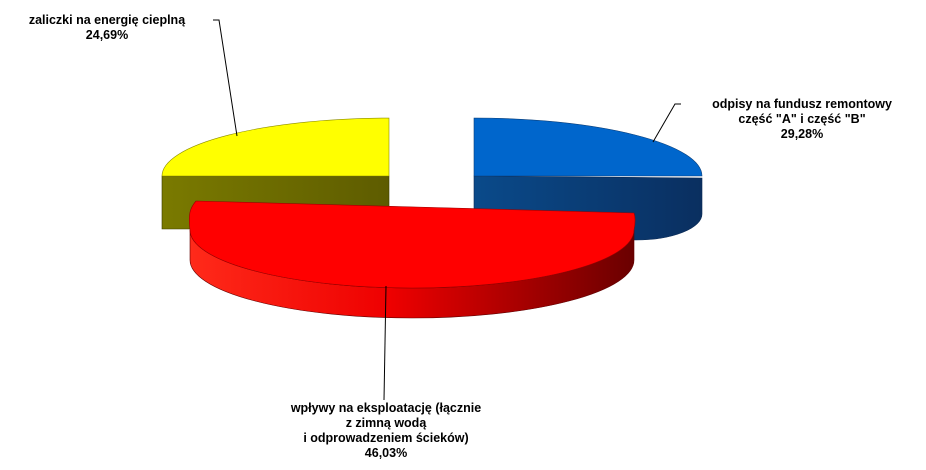 The width and height of the screenshot is (926, 470). Describe the element at coordinates (107, 35) in the screenshot. I see `value-label-energia: 24,69%` at that location.